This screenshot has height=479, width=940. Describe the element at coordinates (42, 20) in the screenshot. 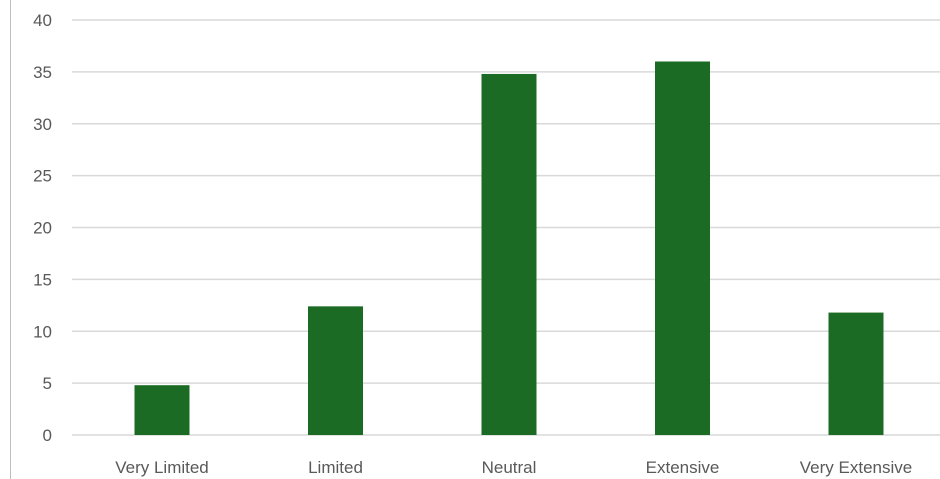

I see `y-tick-label: 40` at that location.